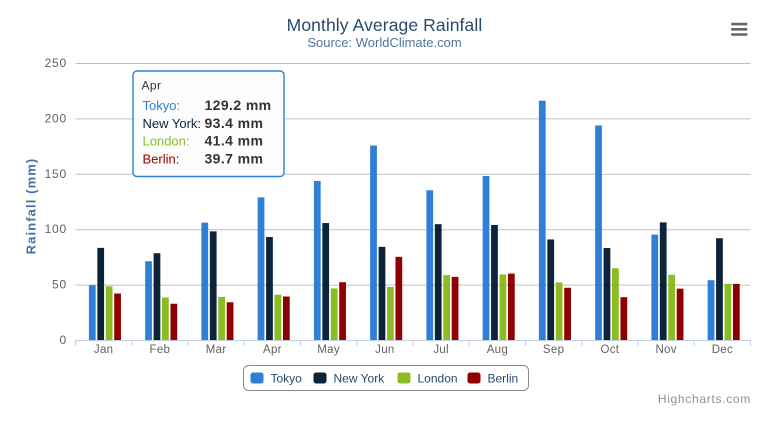  What do you see at coordinates (722, 350) in the screenshot?
I see `svg-text: Dec` at bounding box center [722, 350].